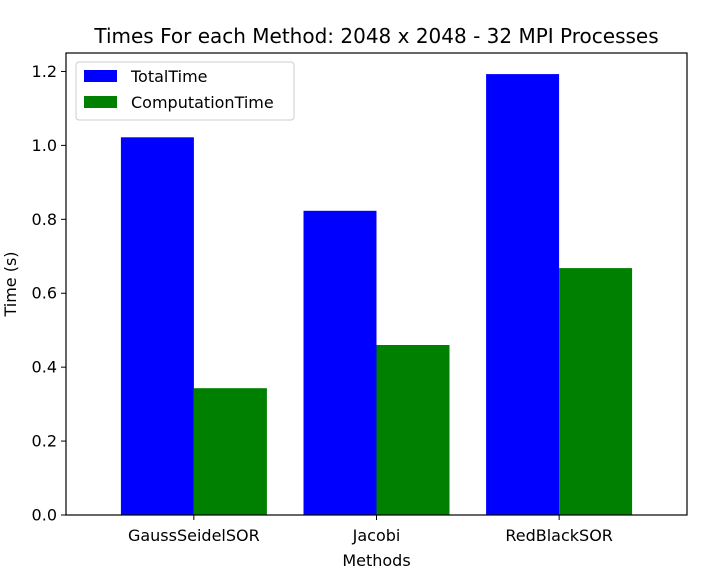 The width and height of the screenshot is (705, 577). Describe the element at coordinates (44, 515) in the screenshot. I see `y-tick-label: 0.0` at that location.